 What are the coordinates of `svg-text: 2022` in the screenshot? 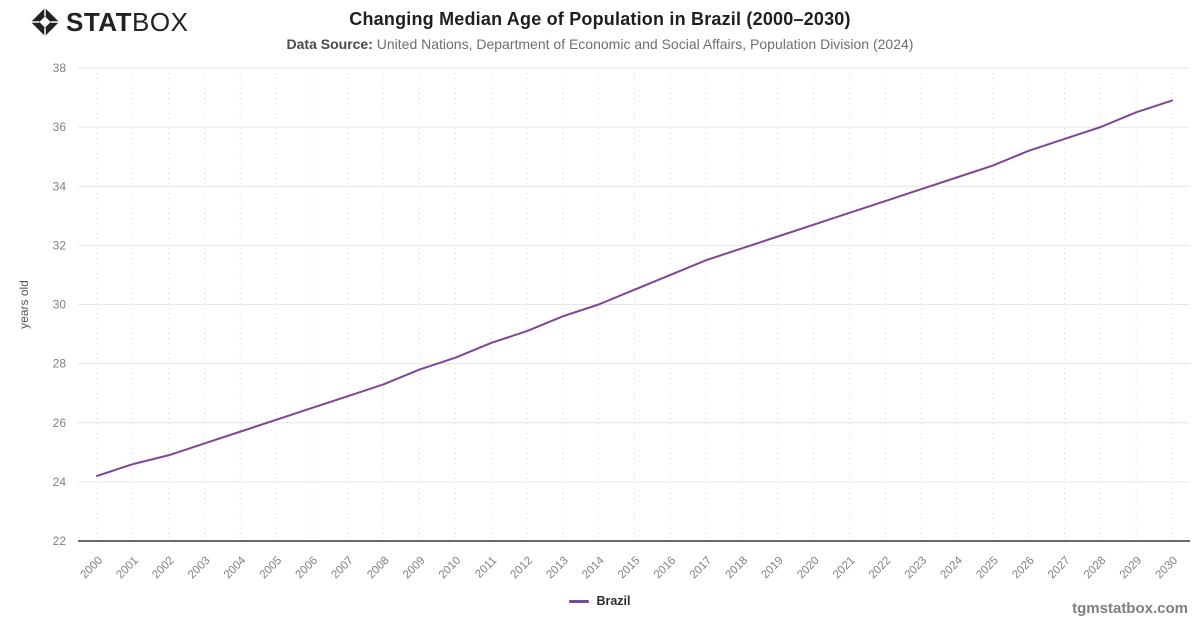 It's located at (880, 568).